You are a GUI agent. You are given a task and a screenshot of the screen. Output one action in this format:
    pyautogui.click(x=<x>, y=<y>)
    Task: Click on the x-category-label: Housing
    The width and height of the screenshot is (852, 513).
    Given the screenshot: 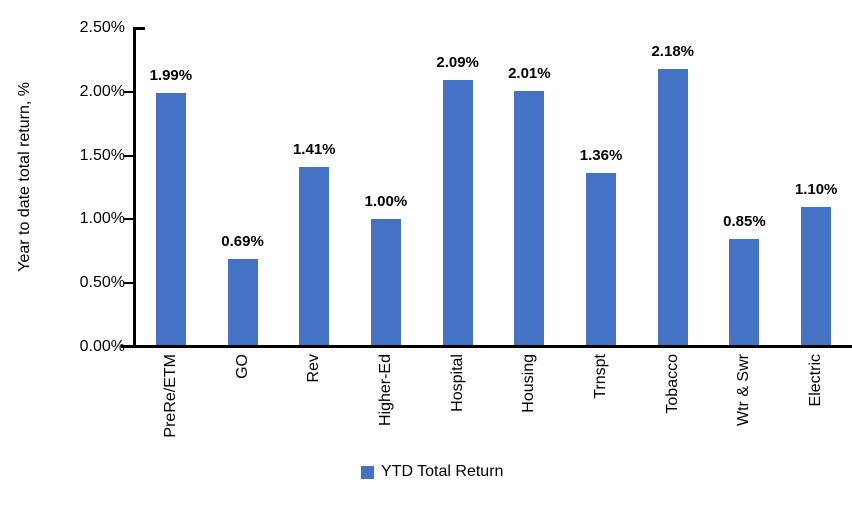 What is the action you would take?
    pyautogui.click(x=529, y=416)
    